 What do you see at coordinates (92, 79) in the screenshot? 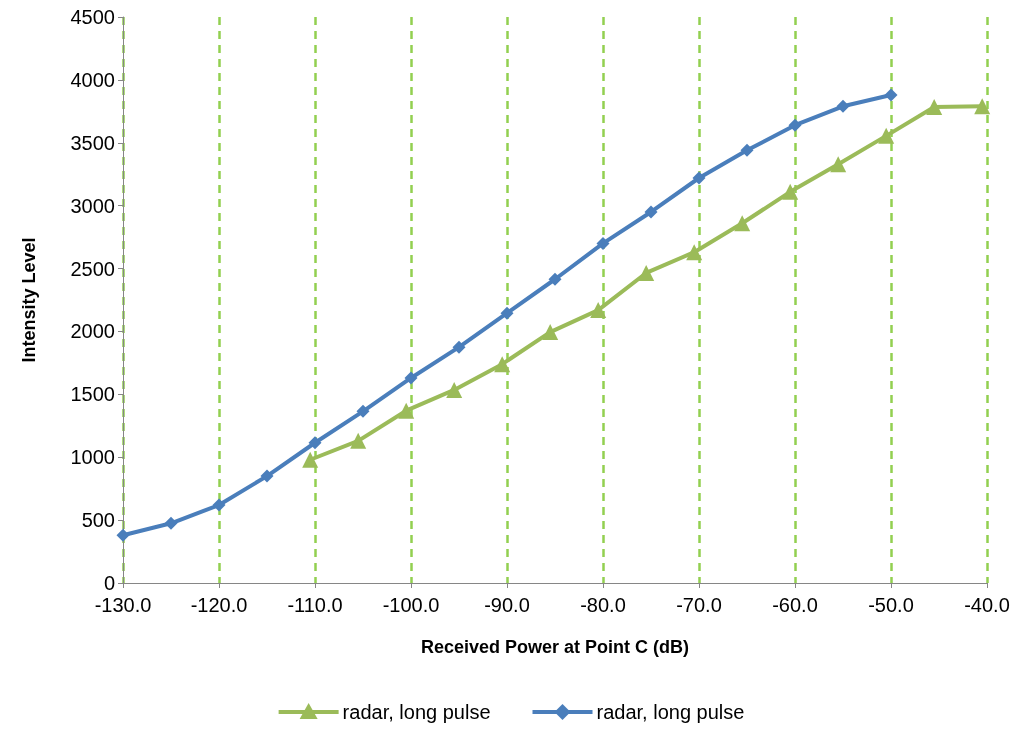
I see `y-tick-label: 4000` at bounding box center [92, 79].